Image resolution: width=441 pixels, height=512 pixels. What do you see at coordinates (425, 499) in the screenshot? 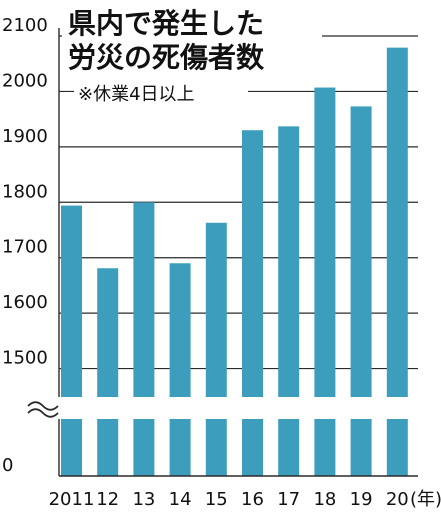
I see `x-axis-unit: (年)` at bounding box center [425, 499].